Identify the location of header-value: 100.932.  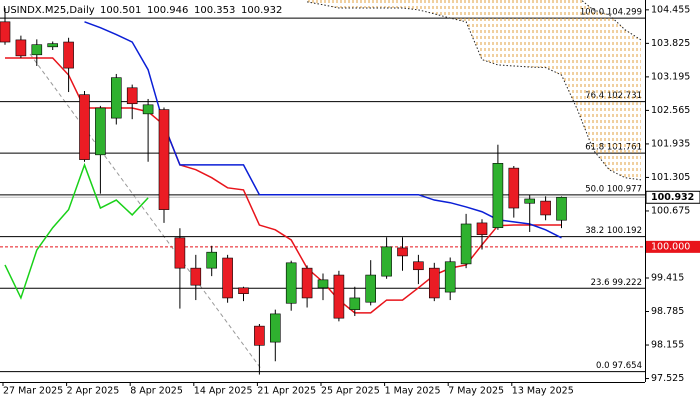
(261, 10).